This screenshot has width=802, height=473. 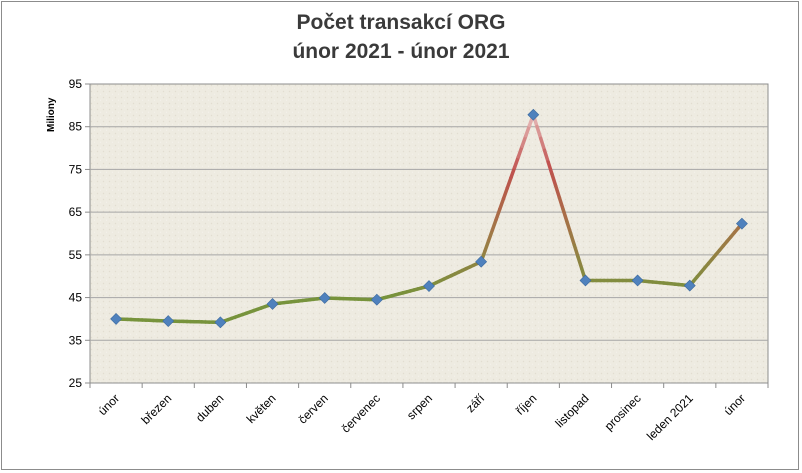 What do you see at coordinates (670, 417) in the screenshot?
I see `x-tick-label: leden 2021` at bounding box center [670, 417].